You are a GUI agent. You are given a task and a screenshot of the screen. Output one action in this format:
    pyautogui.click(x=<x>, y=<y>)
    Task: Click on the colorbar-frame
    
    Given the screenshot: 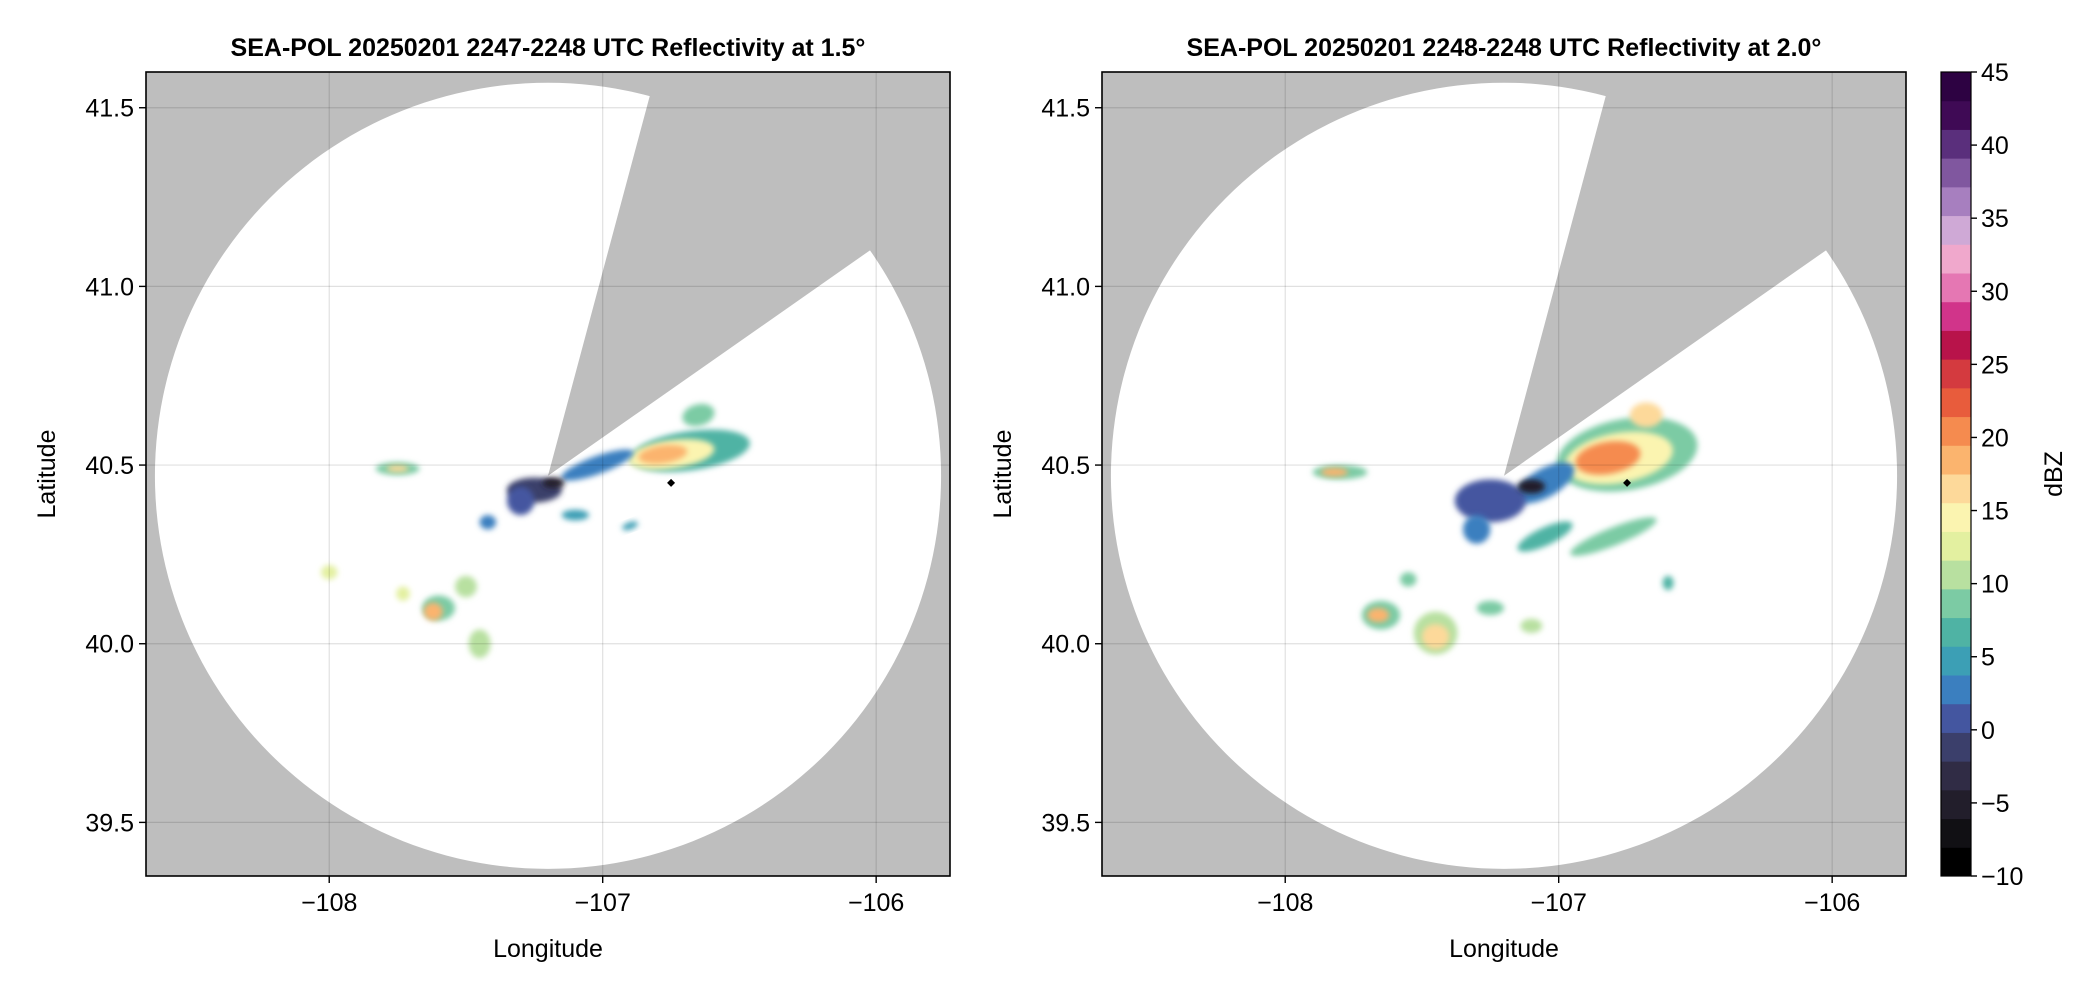 What is the action you would take?
    pyautogui.click(x=1956, y=474)
    